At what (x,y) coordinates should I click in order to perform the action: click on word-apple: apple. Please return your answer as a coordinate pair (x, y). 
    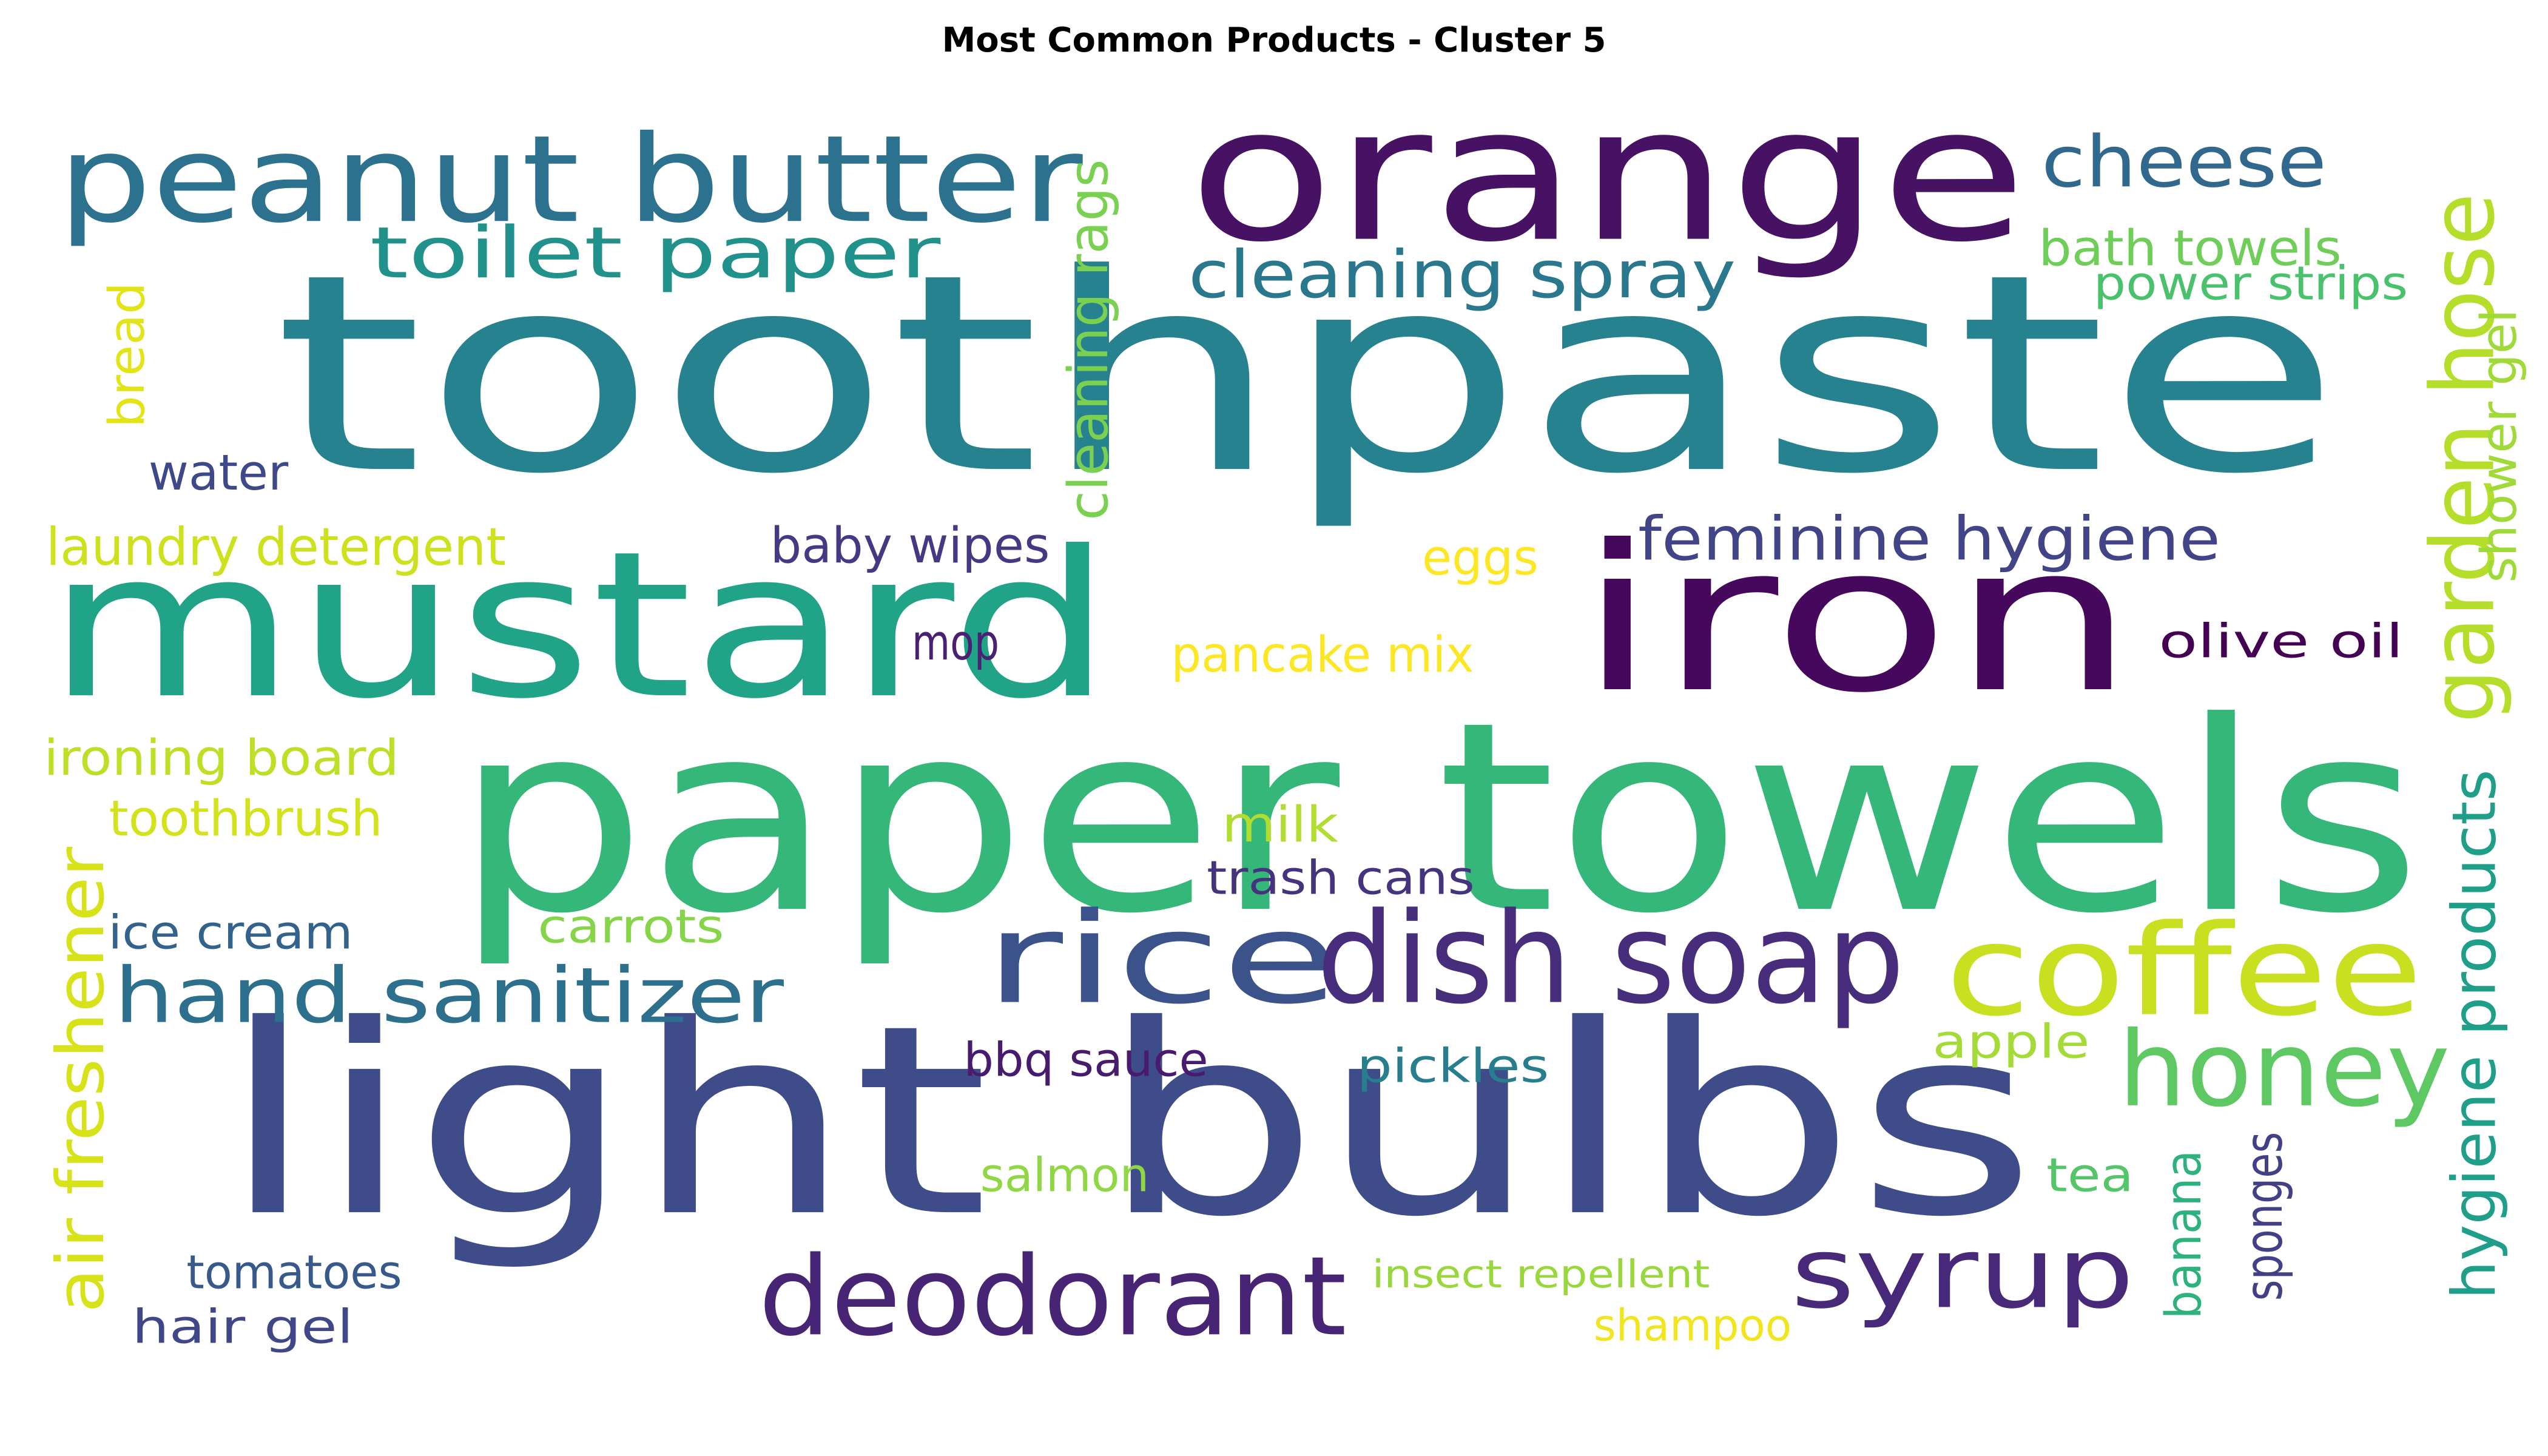
    Looking at the image, I should click on (2010, 1042).